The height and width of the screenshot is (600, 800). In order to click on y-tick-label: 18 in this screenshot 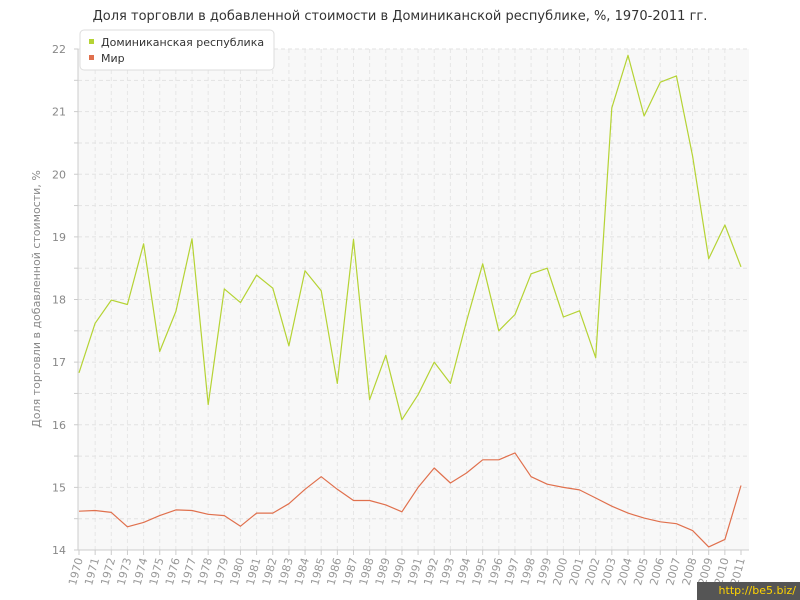, I will do `click(59, 300)`.